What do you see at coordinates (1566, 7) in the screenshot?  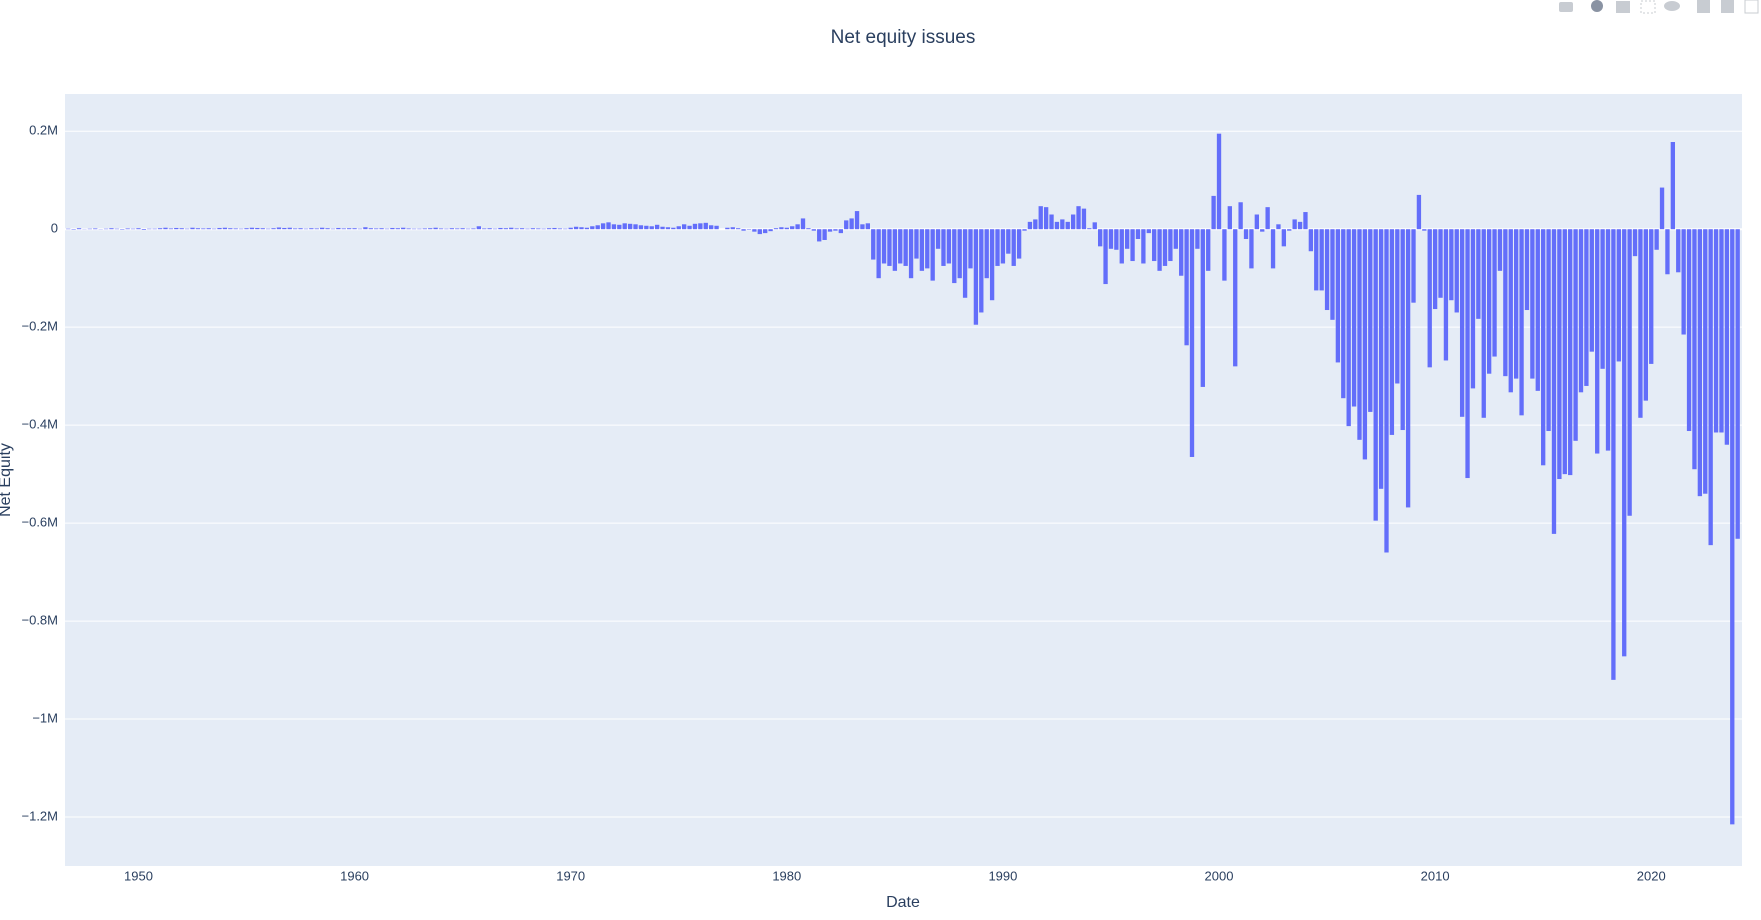 I see `modebar-camera` at bounding box center [1566, 7].